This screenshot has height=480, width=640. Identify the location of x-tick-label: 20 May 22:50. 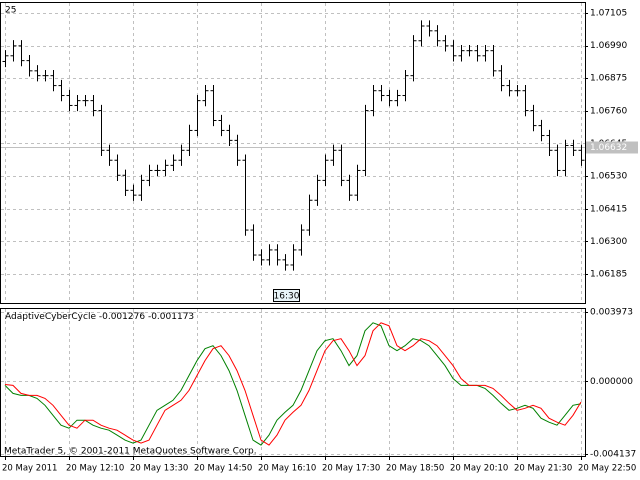
(607, 469).